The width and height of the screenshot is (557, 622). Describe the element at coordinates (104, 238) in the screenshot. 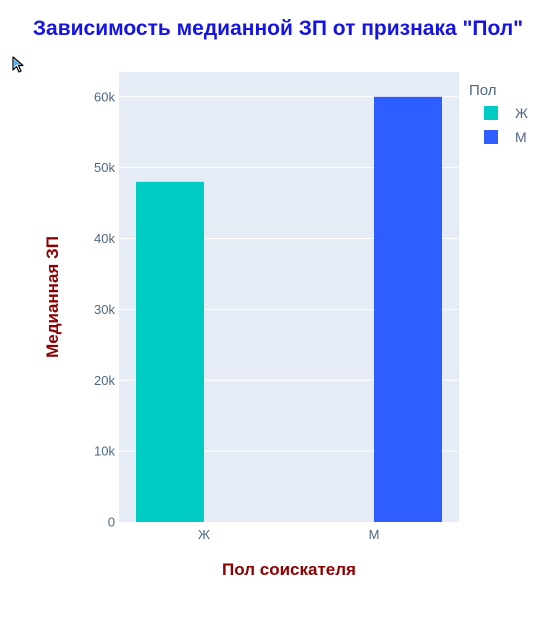

I see `y-tick-label: 40k` at that location.